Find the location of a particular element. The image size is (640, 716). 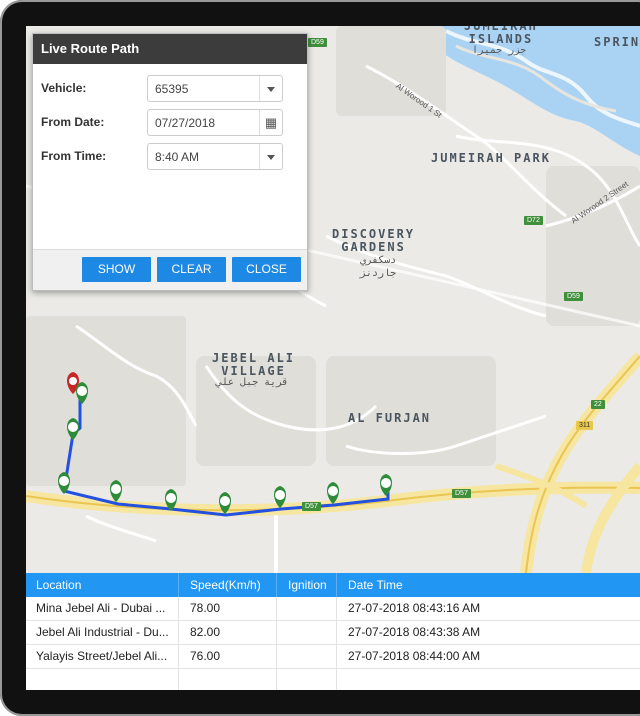

close-button: CLOSE is located at coordinates (266, 269).